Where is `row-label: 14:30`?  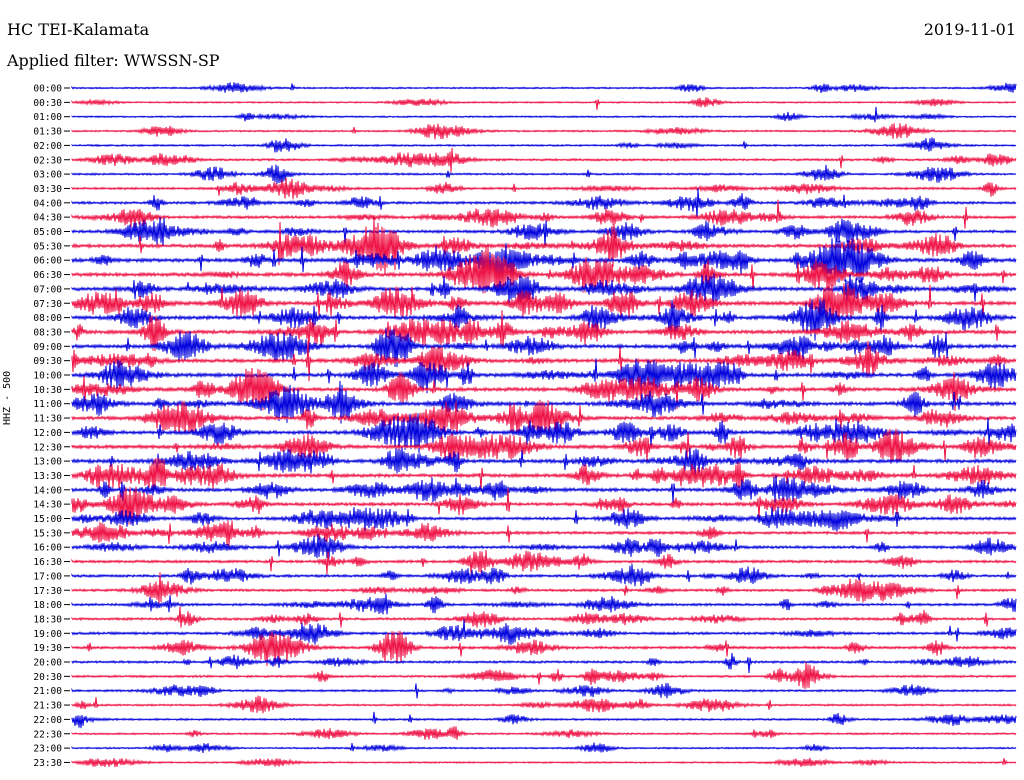 row-label: 14:30 is located at coordinates (47, 505).